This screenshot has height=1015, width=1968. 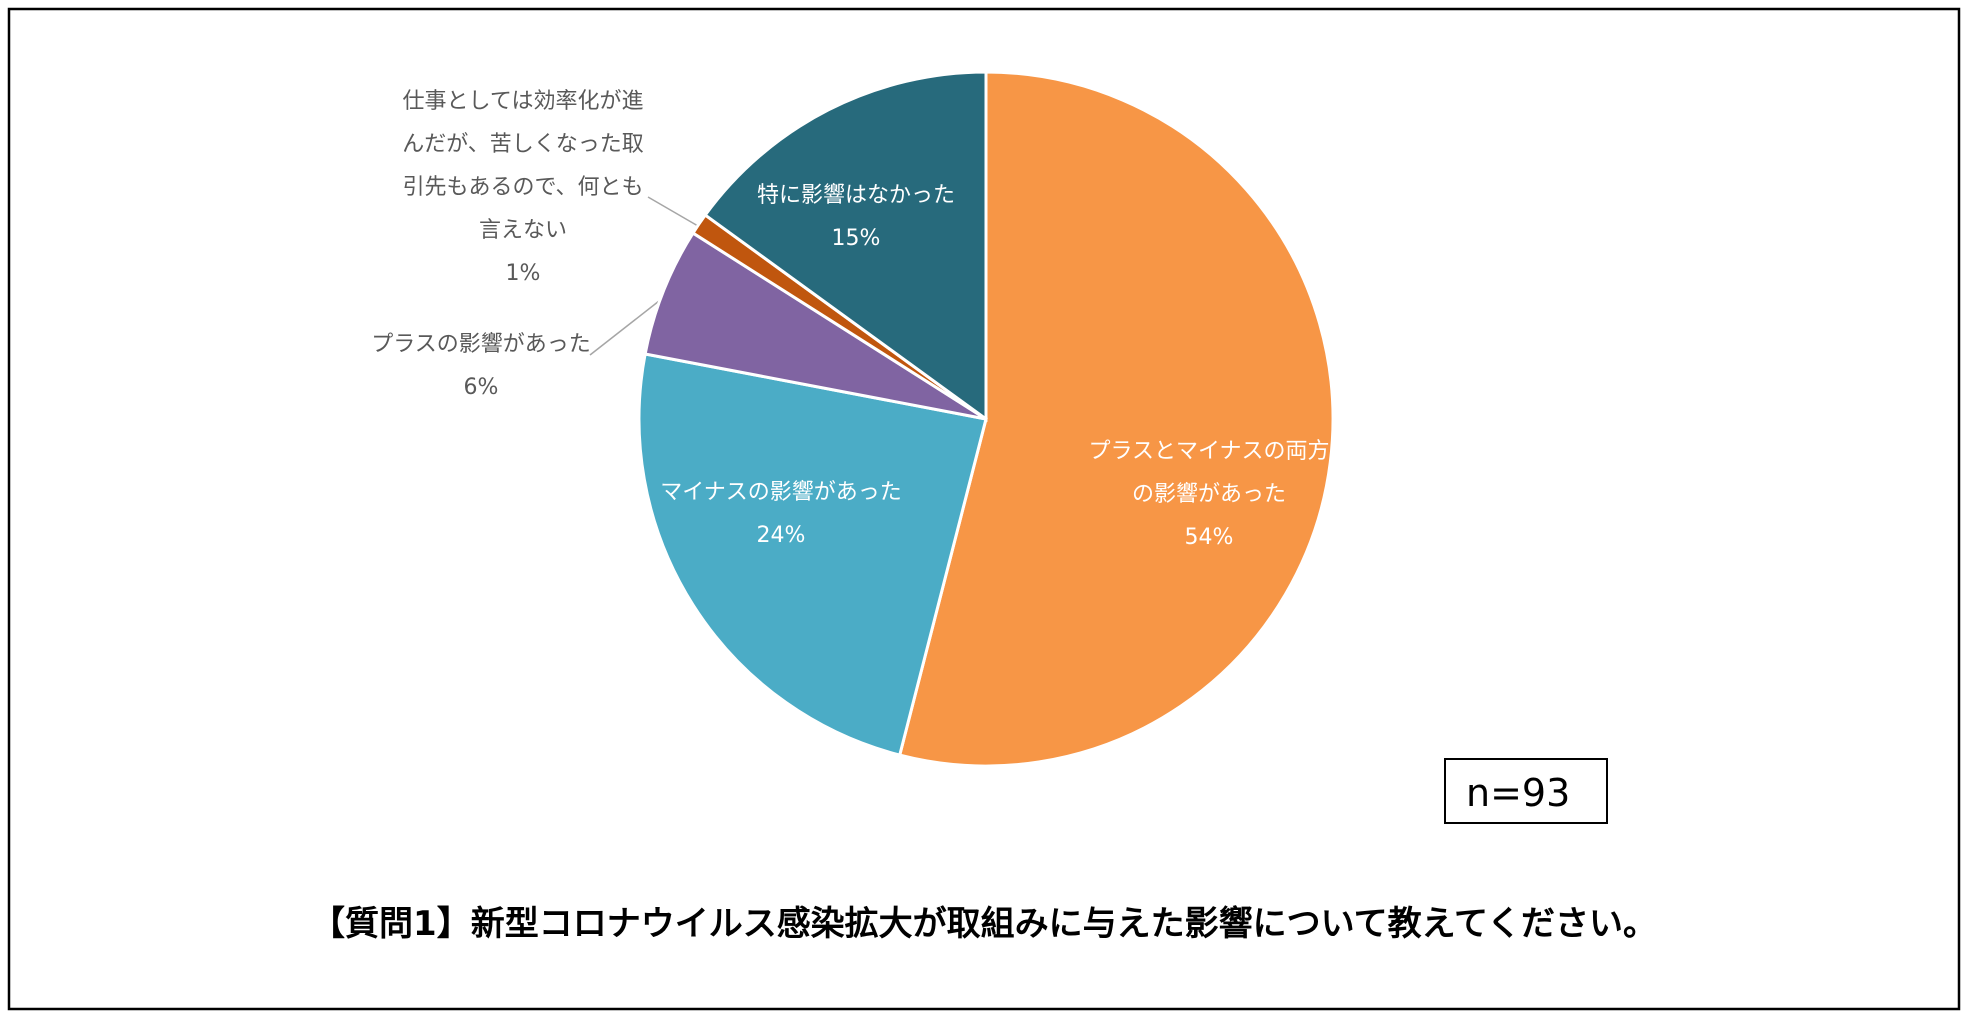 What do you see at coordinates (523, 273) in the screenshot?
I see `value-label: 1%` at bounding box center [523, 273].